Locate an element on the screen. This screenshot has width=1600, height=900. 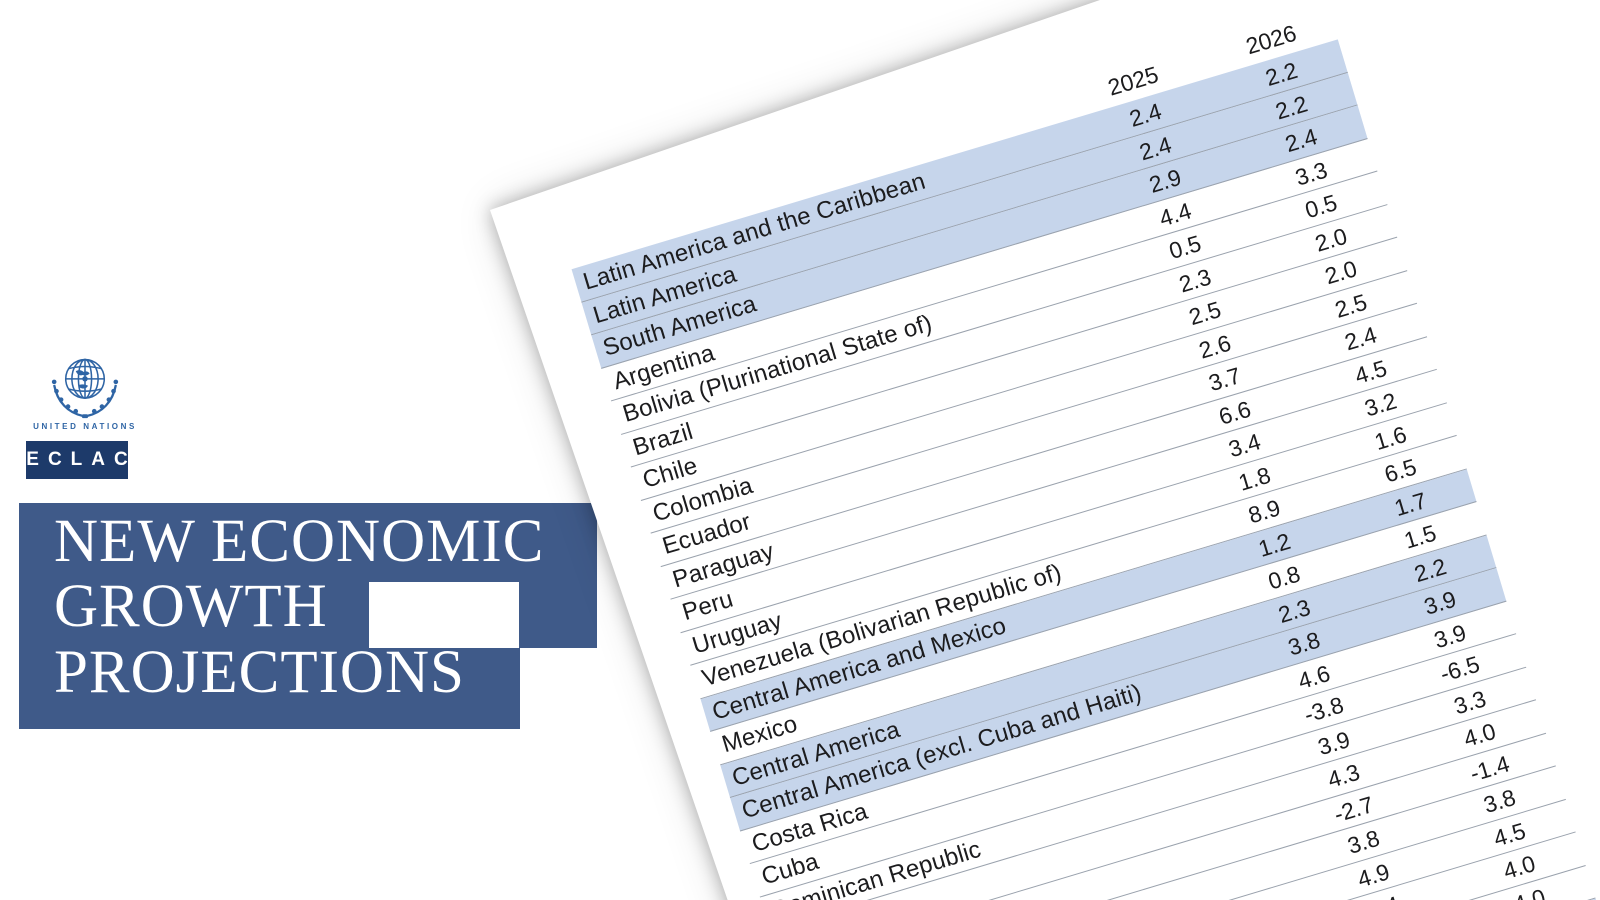
title-banner-middle is located at coordinates (194, 615).